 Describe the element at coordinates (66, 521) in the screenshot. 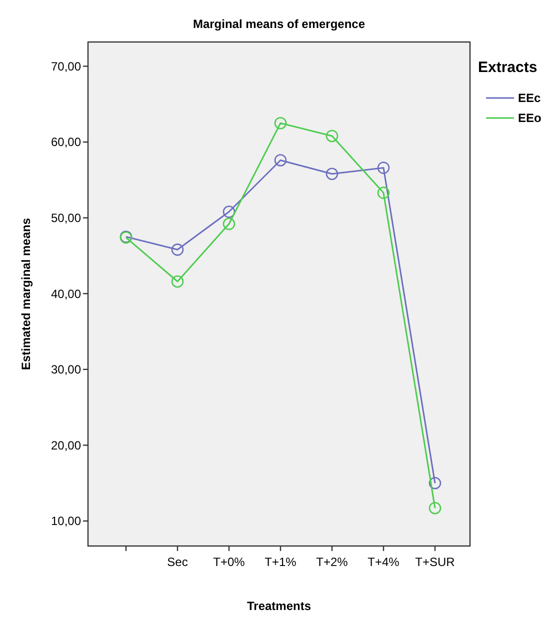

I see `y-tick-label: 10,00` at that location.